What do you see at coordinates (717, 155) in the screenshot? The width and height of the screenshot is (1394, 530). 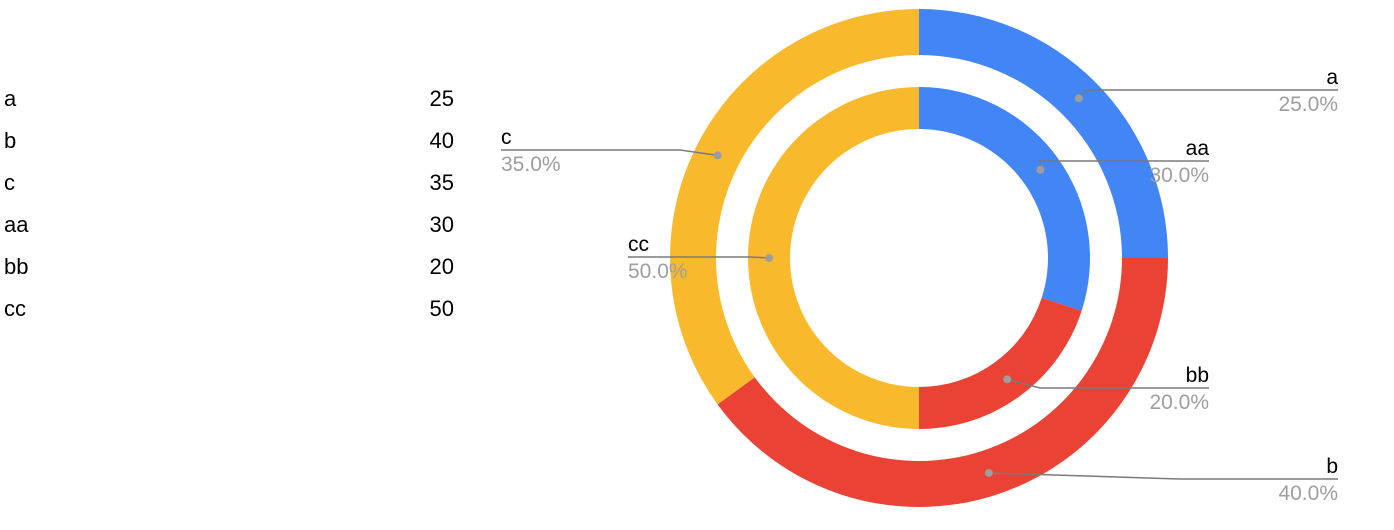 I see `callout-dot-c` at bounding box center [717, 155].